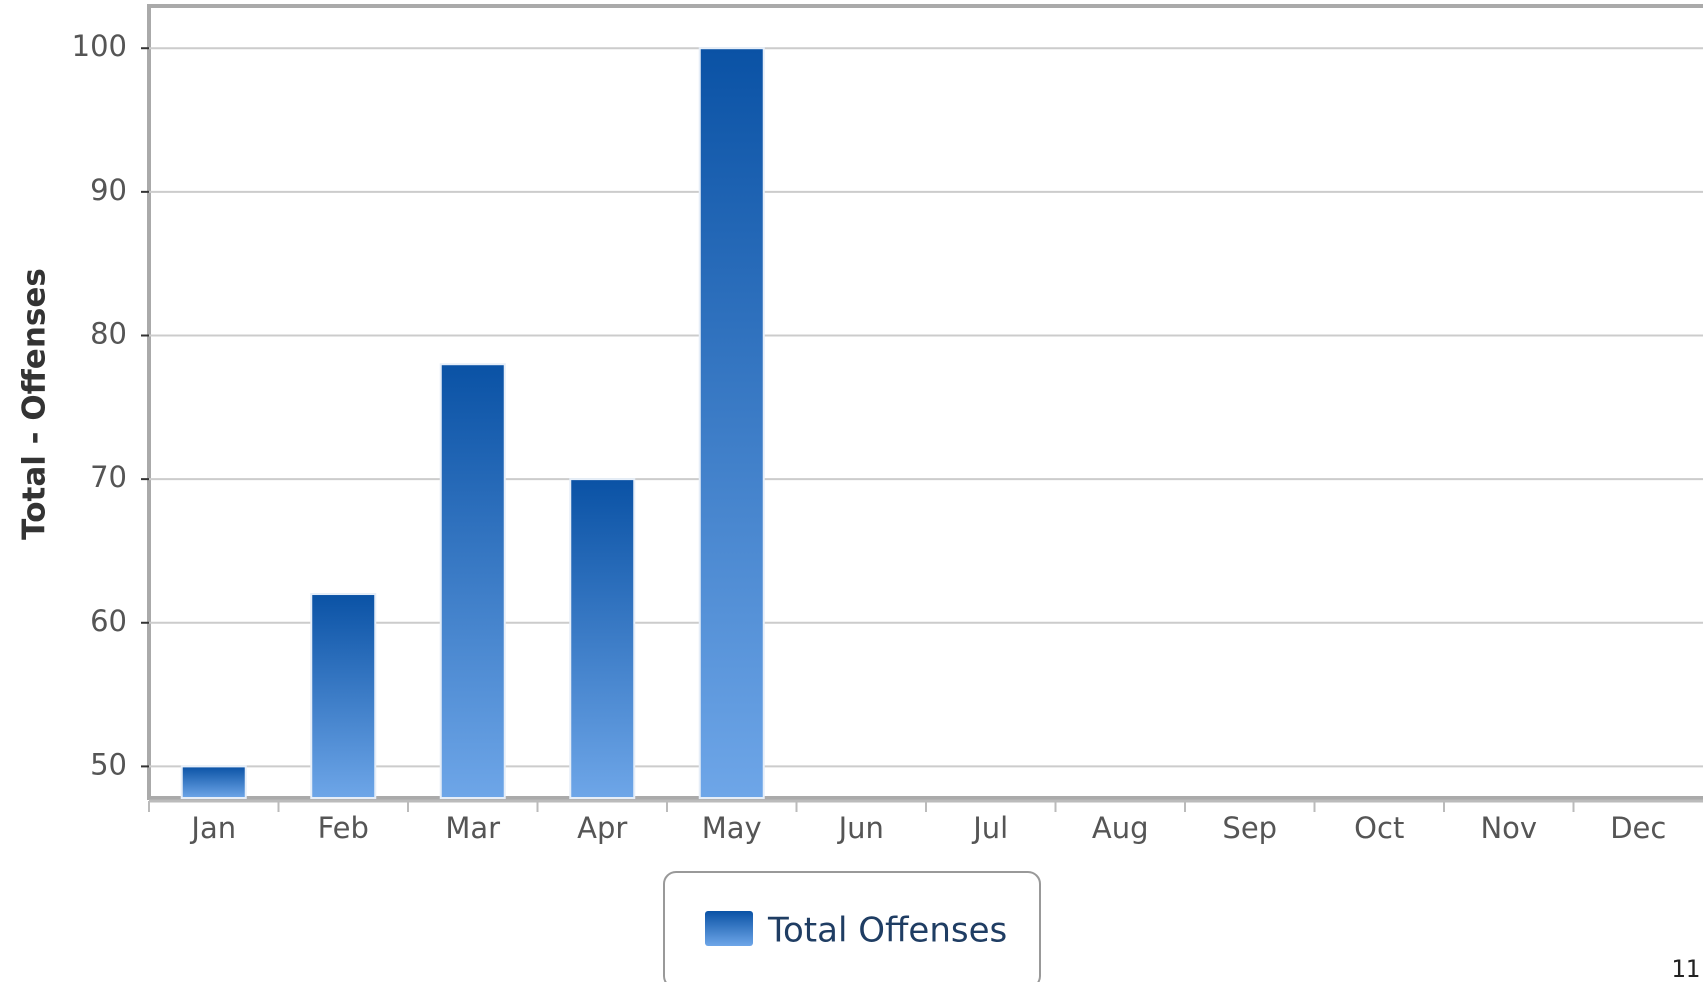 This screenshot has width=1703, height=982. Describe the element at coordinates (343, 828) in the screenshot. I see `x-tick-label: Feb` at that location.